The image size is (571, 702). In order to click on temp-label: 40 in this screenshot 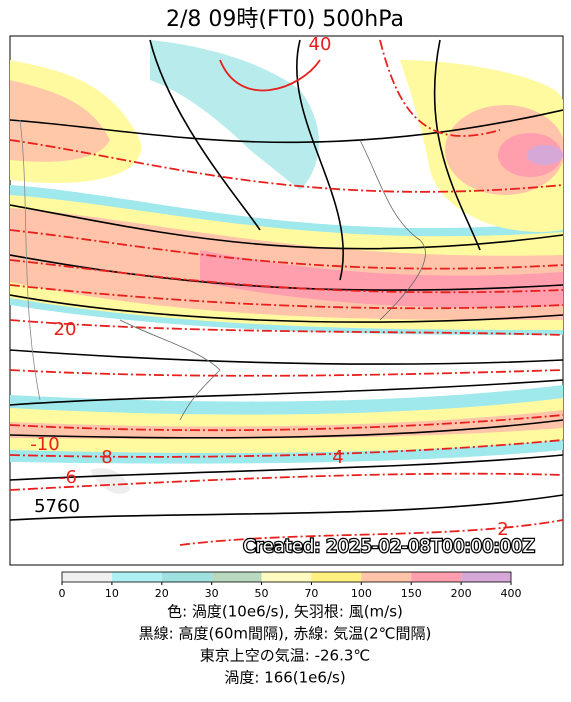, I will do `click(320, 44)`.